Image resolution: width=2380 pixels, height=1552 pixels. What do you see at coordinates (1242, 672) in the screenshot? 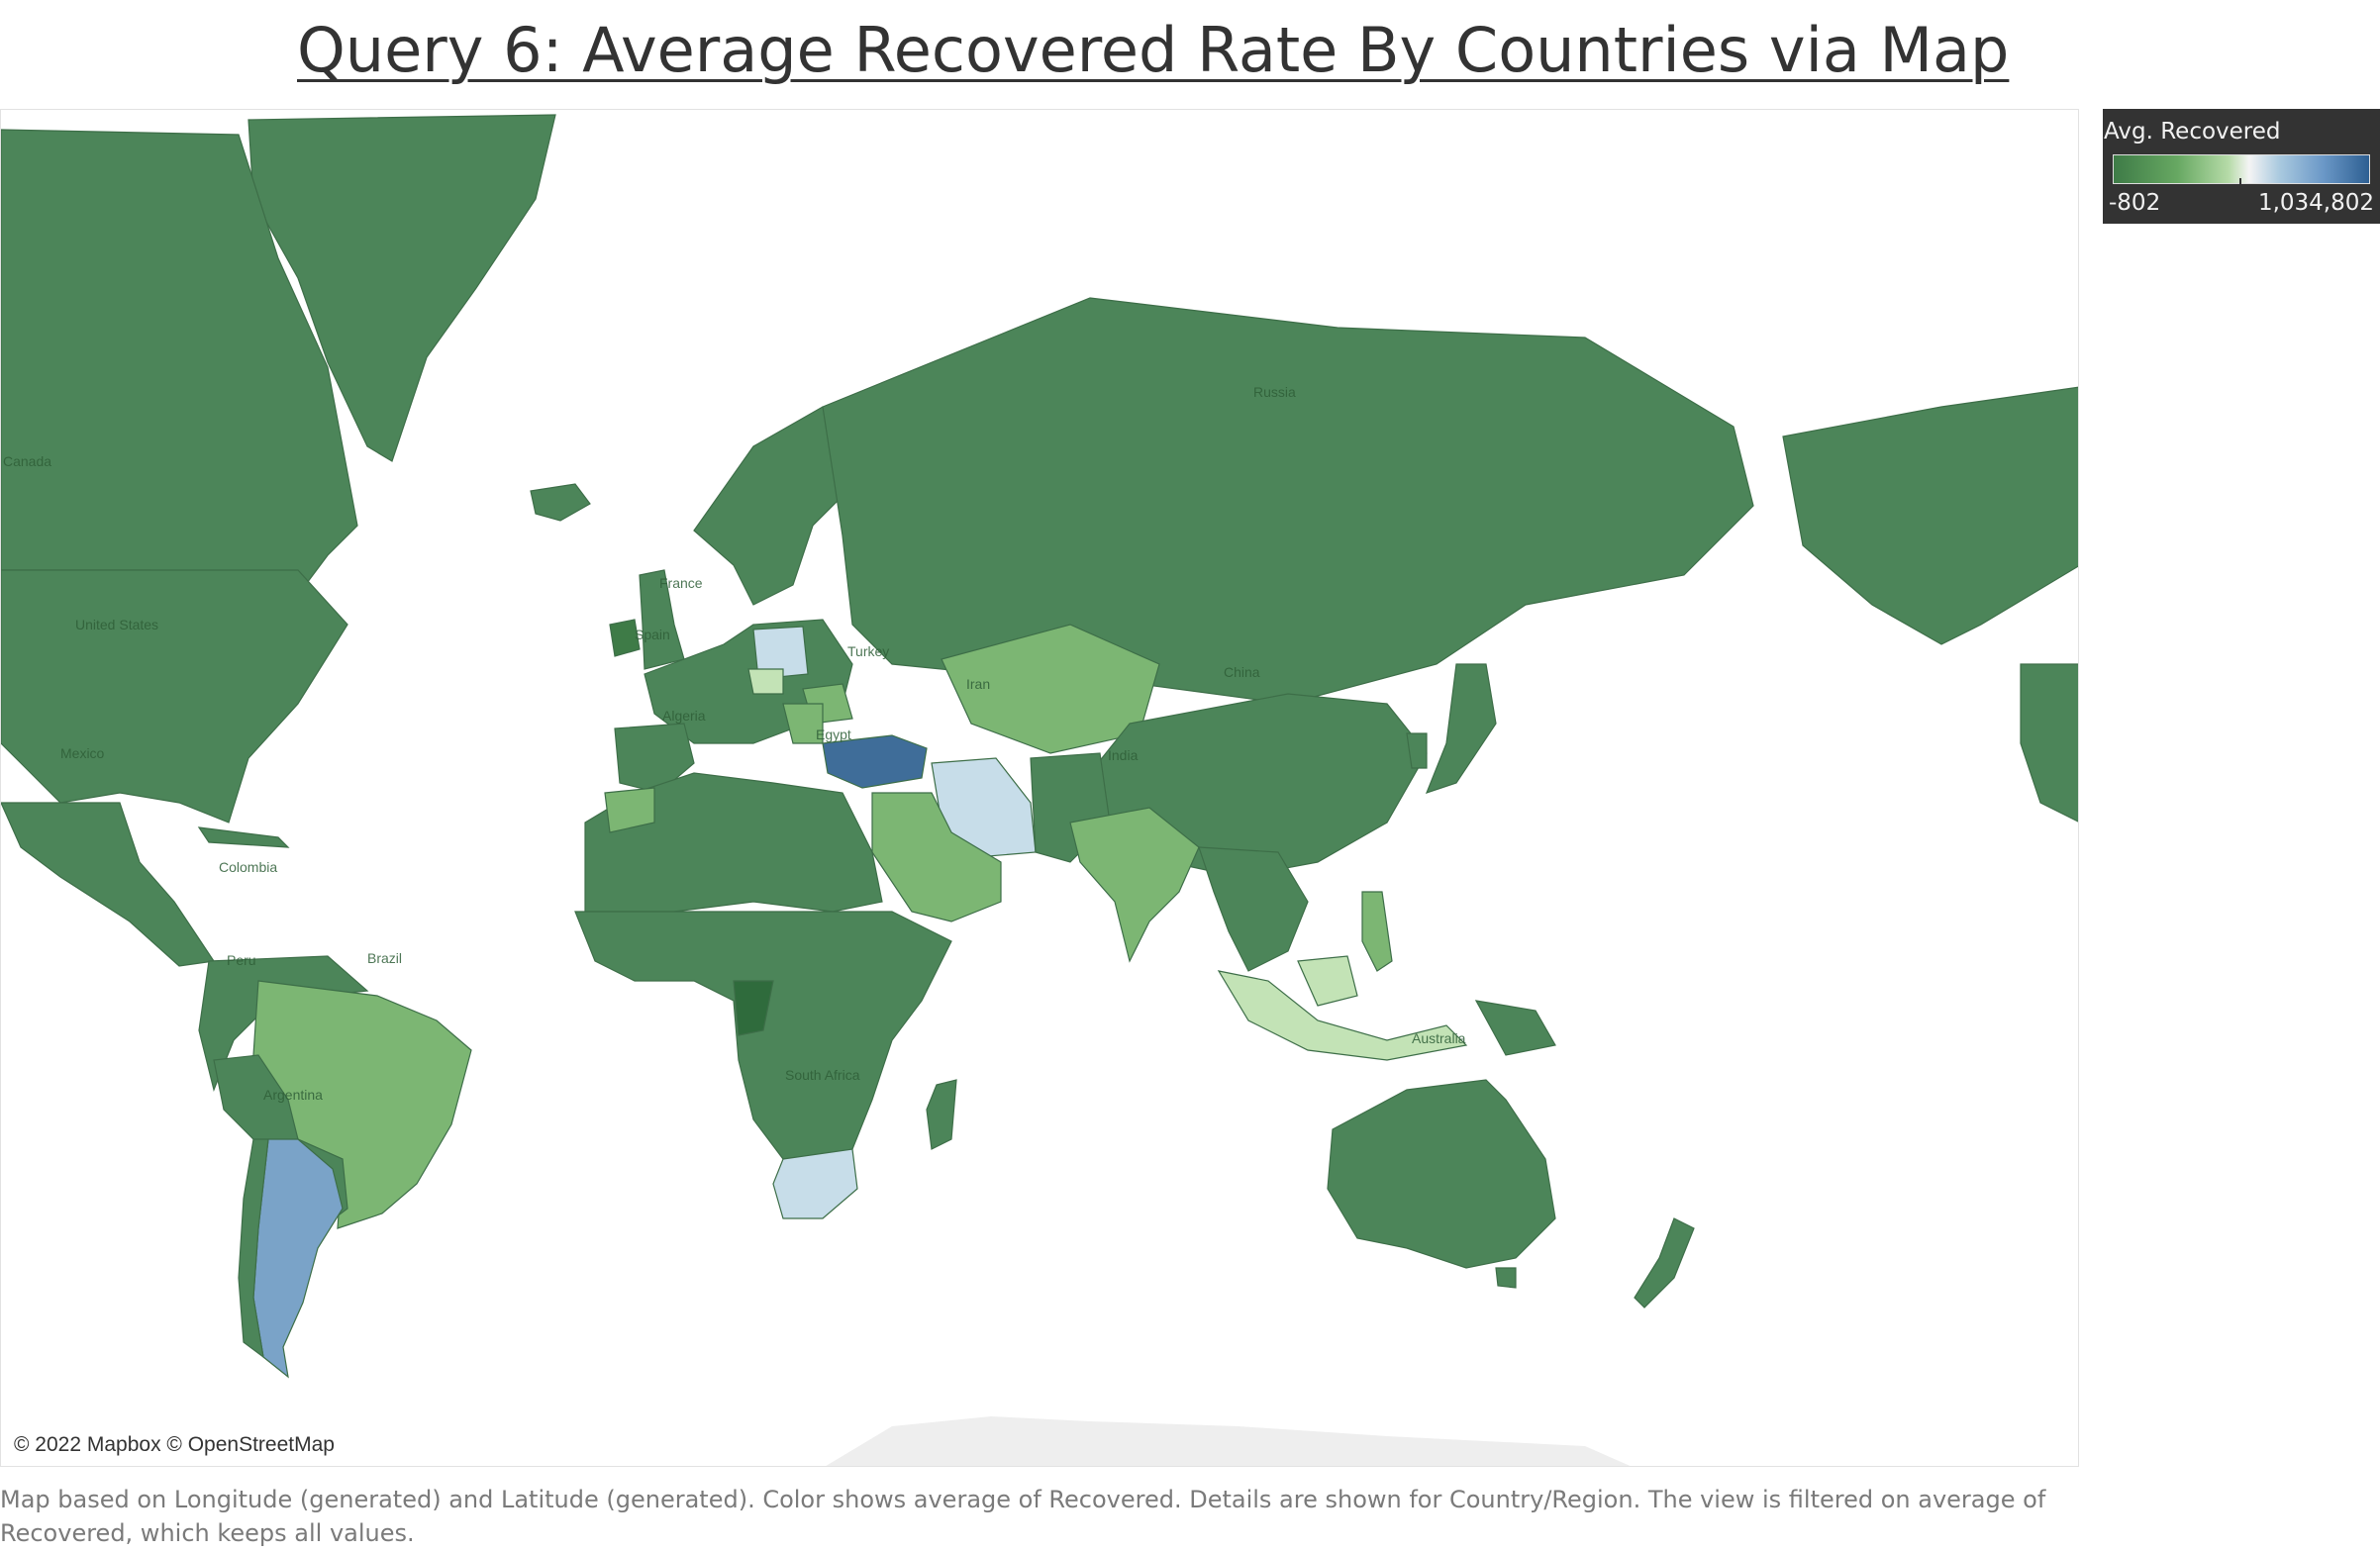
I see `label-china: China` at bounding box center [1242, 672].